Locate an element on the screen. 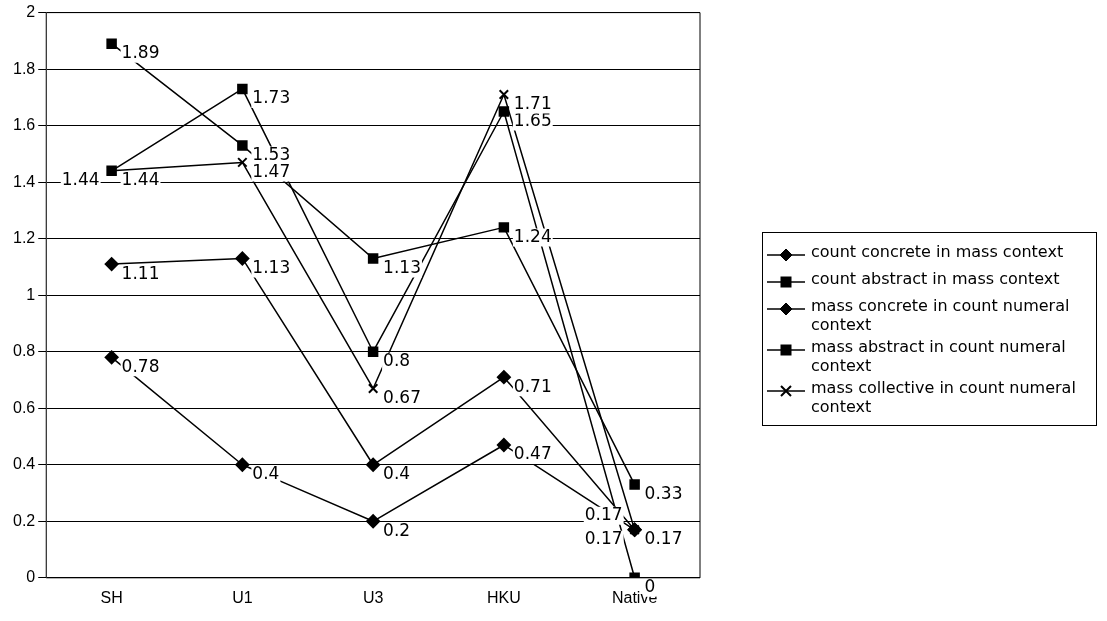 The height and width of the screenshot is (621, 1107). y-tick-label: 0 is located at coordinates (31, 577).